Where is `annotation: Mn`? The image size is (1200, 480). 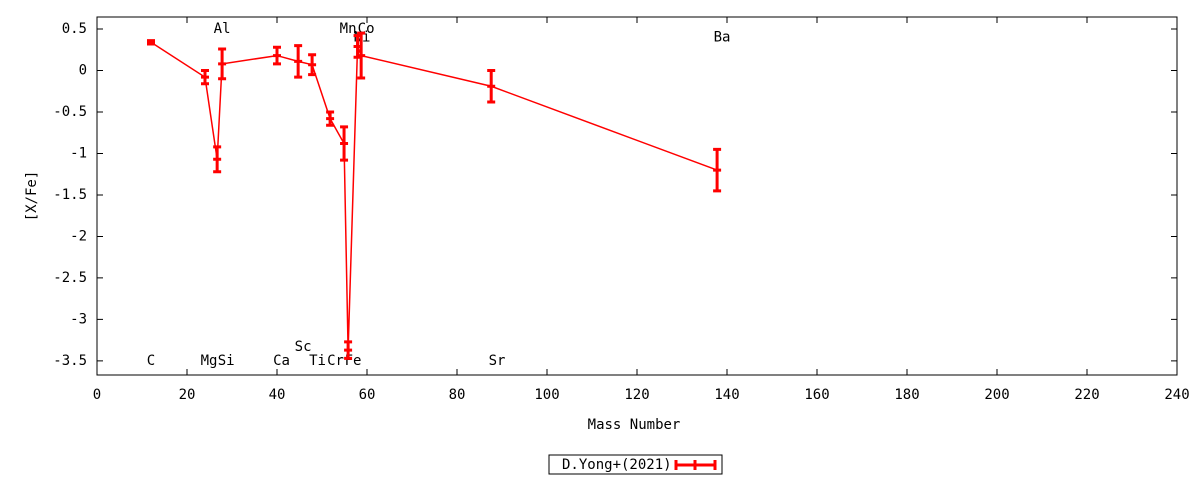 annotation: Mn is located at coordinates (348, 29).